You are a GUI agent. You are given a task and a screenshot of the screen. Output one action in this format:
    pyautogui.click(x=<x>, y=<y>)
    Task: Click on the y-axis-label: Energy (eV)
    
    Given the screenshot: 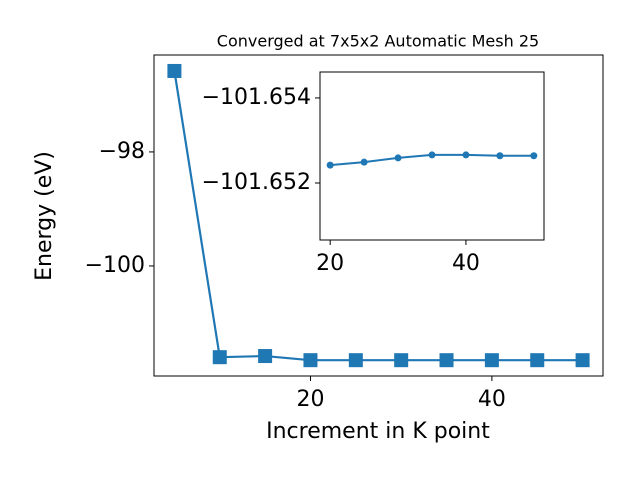 What is the action you would take?
    pyautogui.click(x=44, y=216)
    